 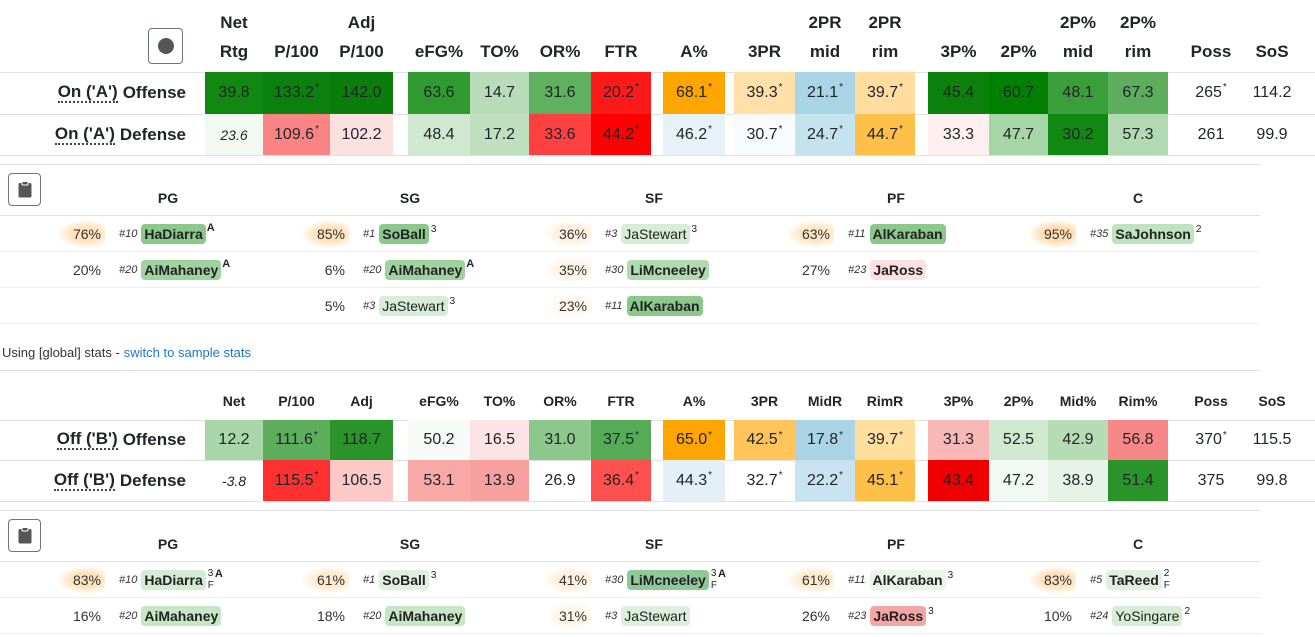 What do you see at coordinates (1138, 36) in the screenshot?
I see `column-header: 2P% rim` at bounding box center [1138, 36].